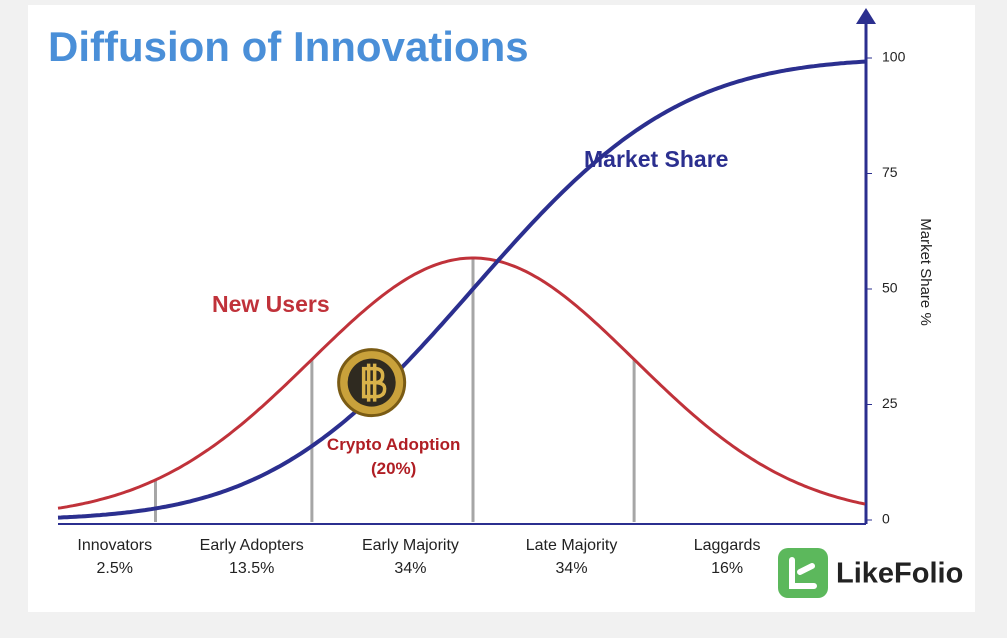 This screenshot has height=638, width=1007. Describe the element at coordinates (886, 519) in the screenshot. I see `y-tick-label: 0` at that location.